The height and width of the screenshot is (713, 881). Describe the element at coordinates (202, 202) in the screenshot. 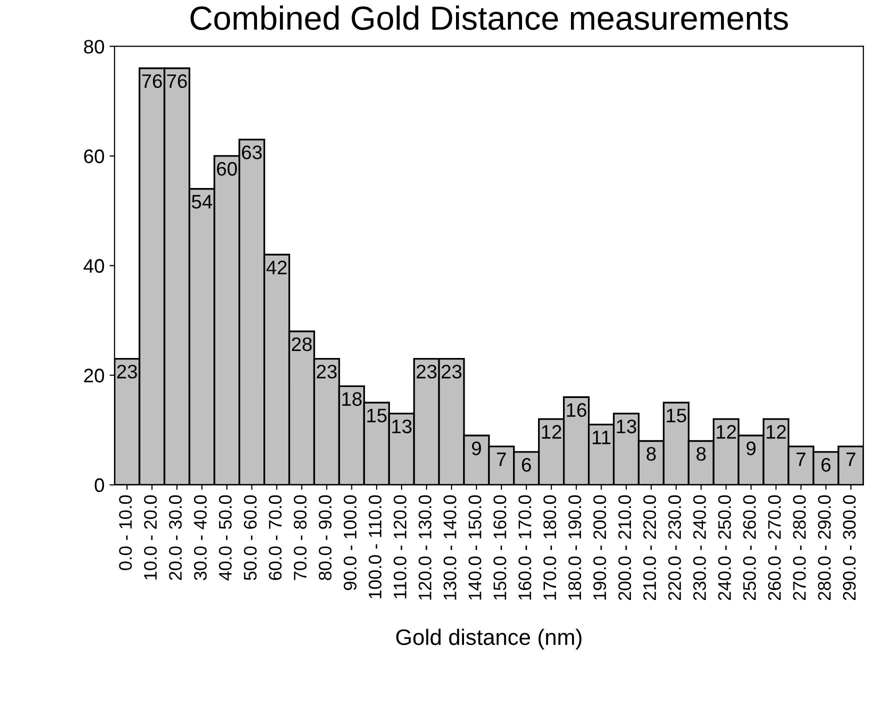

I see `data-label: 54` at that location.